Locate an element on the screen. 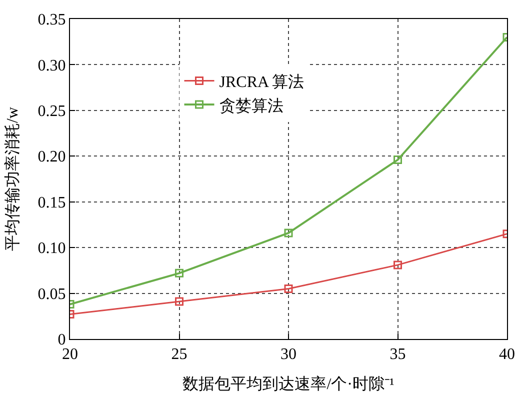  y-axis-title: 平均传输功率消耗/w is located at coordinates (13, 178).